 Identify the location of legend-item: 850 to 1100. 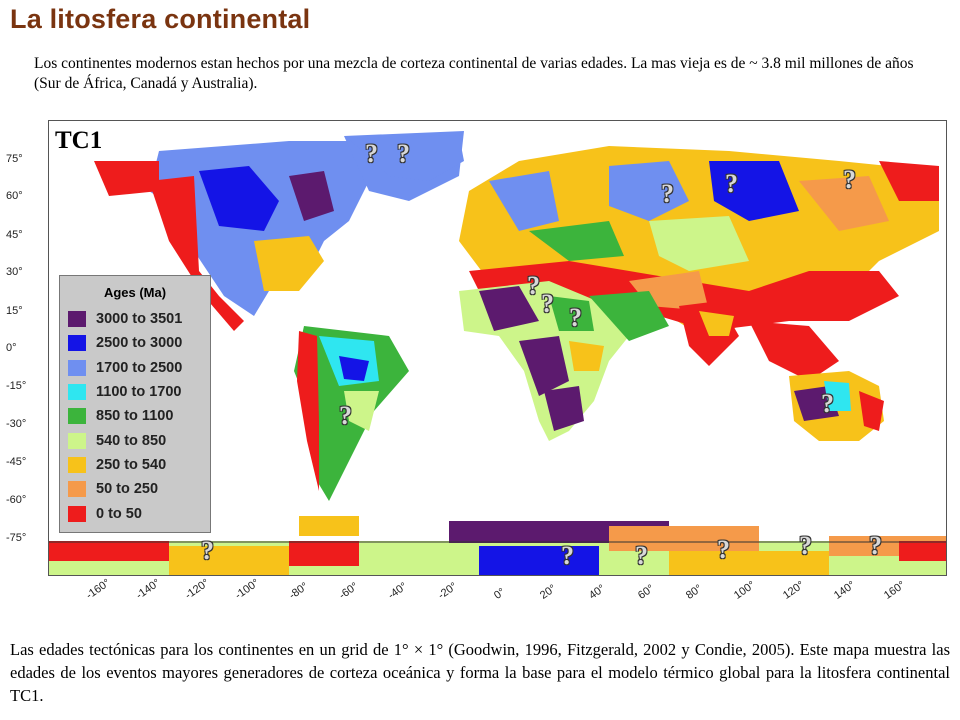
(135, 416).